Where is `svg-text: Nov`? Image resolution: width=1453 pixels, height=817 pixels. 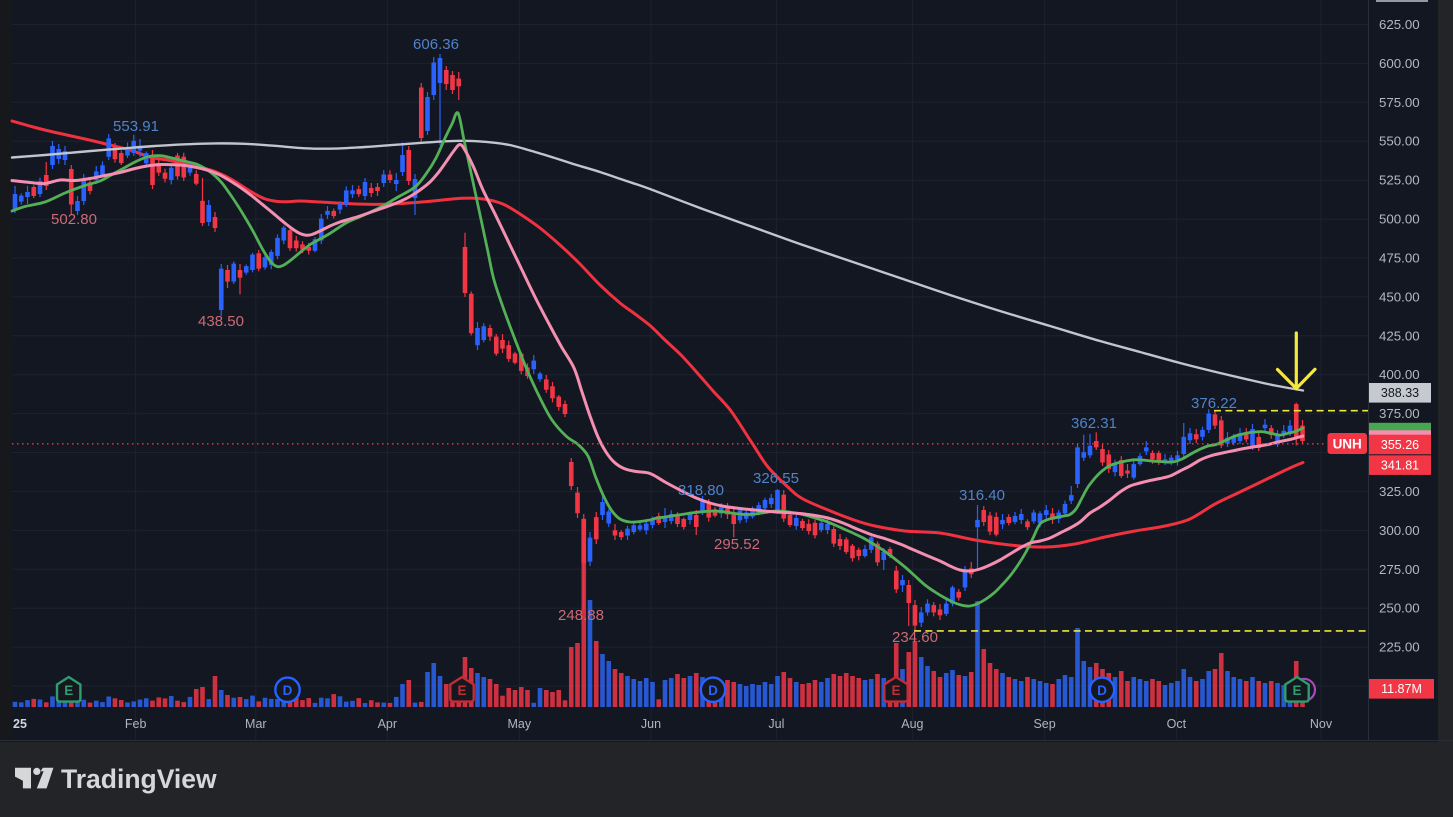 svg-text: Nov is located at coordinates (1321, 724).